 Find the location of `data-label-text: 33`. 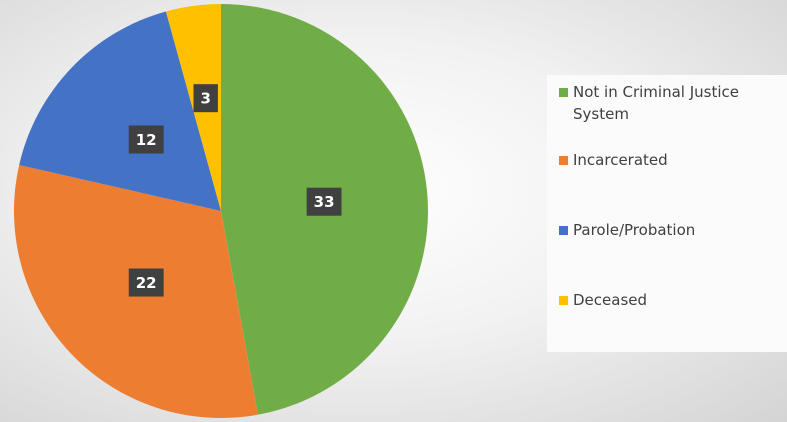

data-label-text: 33 is located at coordinates (324, 202).